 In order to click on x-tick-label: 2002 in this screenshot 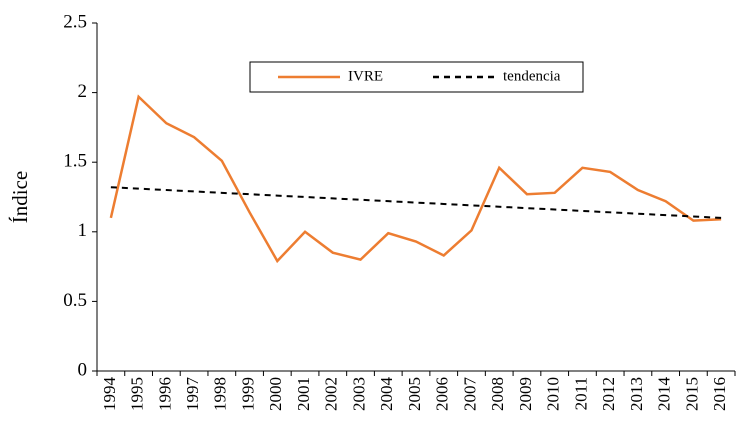, I will do `click(331, 394)`.